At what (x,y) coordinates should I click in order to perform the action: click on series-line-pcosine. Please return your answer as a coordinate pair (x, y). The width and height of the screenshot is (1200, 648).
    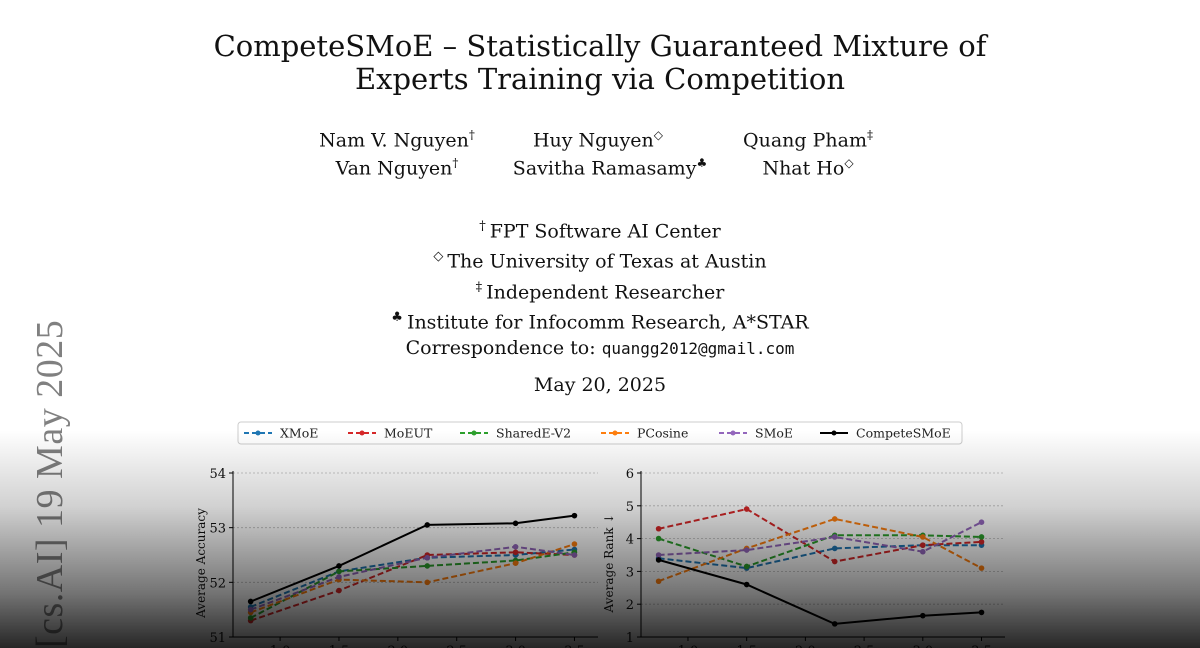
    Looking at the image, I should click on (820, 550).